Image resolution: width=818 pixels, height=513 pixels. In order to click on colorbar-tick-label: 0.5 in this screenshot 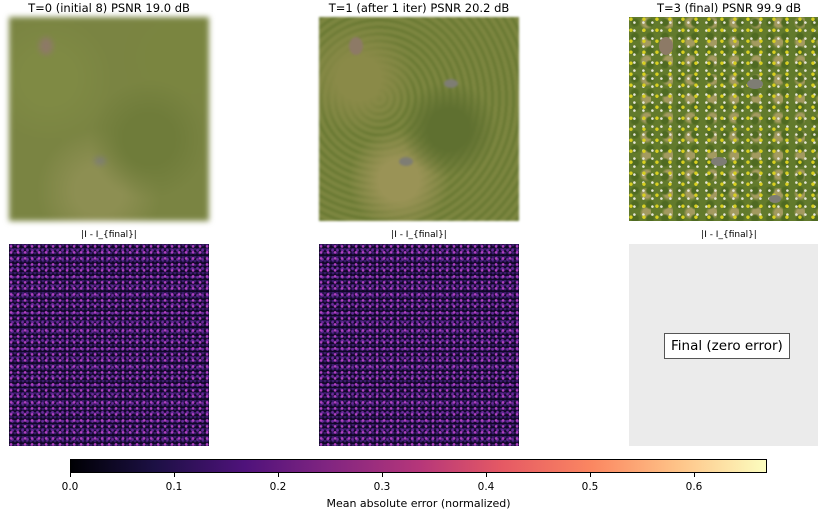, I will do `click(590, 487)`.